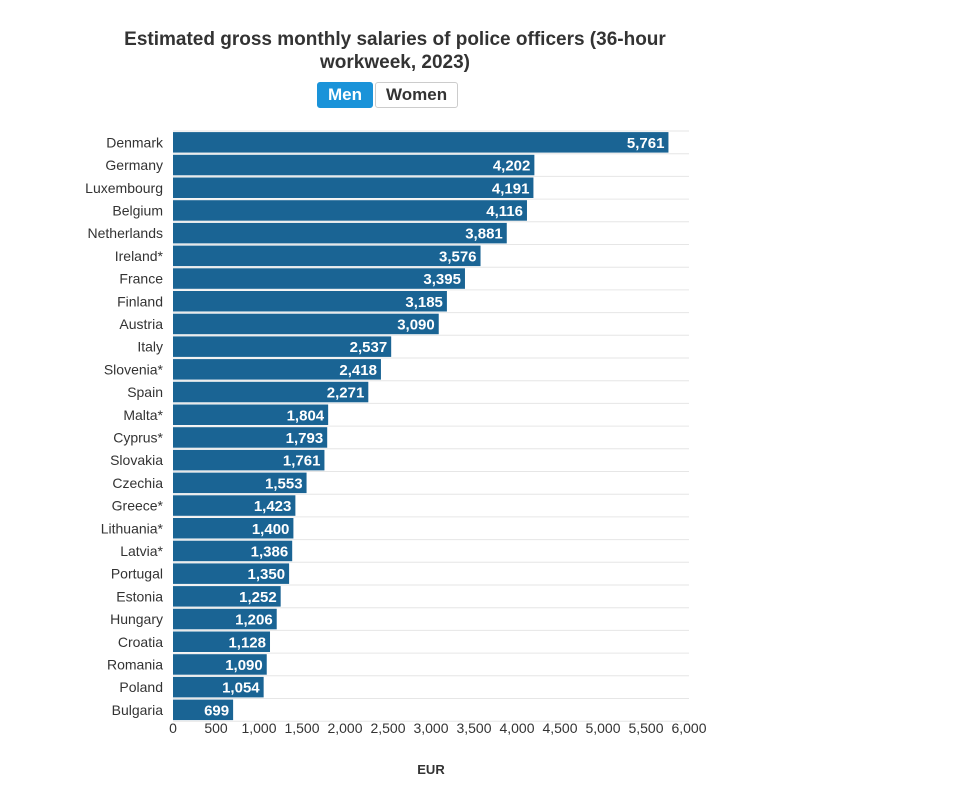 This screenshot has height=787, width=974. What do you see at coordinates (345, 95) in the screenshot?
I see `men-button: Men` at bounding box center [345, 95].